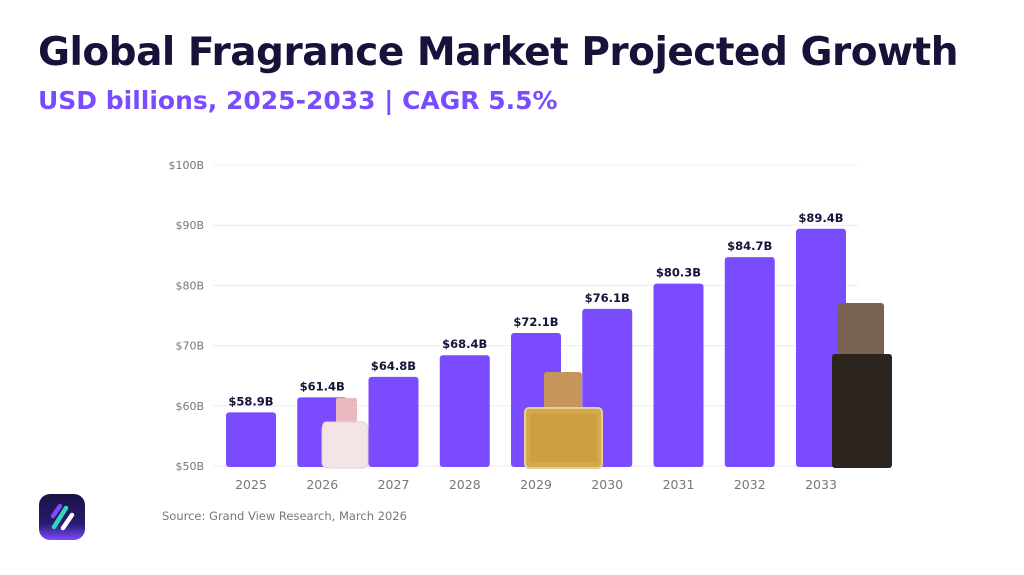 The height and width of the screenshot is (575, 1024). Describe the element at coordinates (750, 484) in the screenshot. I see `x-tick-label: 2032` at that location.